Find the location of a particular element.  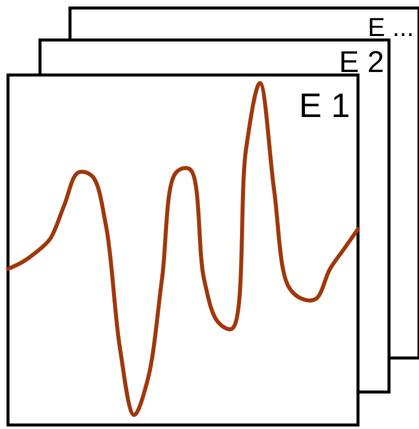

annotation: E 1 is located at coordinates (324, 106).